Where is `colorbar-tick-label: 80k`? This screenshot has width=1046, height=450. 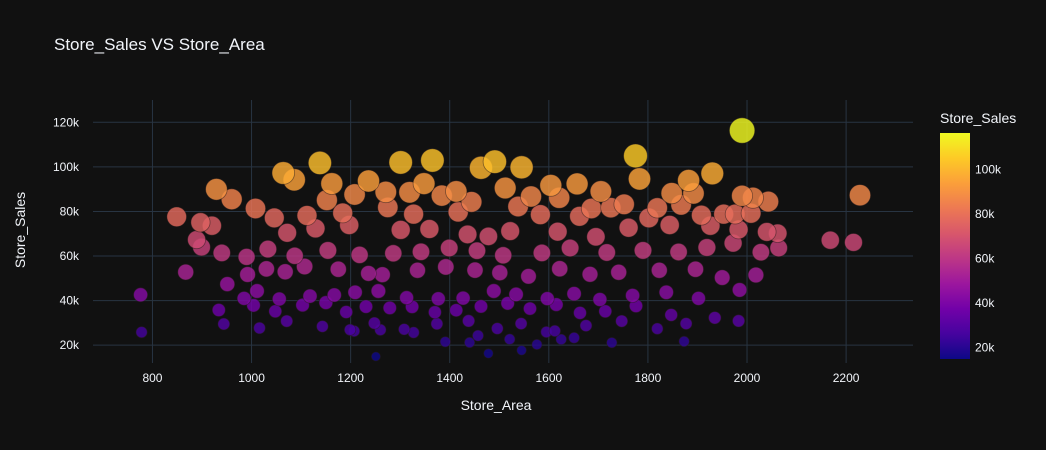 colorbar-tick-label: 80k is located at coordinates (985, 214).